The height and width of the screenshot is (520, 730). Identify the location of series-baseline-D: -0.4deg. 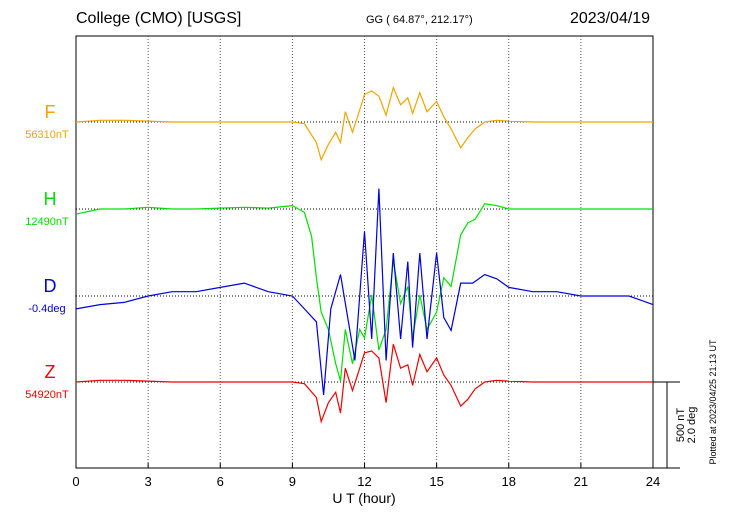
(46, 309).